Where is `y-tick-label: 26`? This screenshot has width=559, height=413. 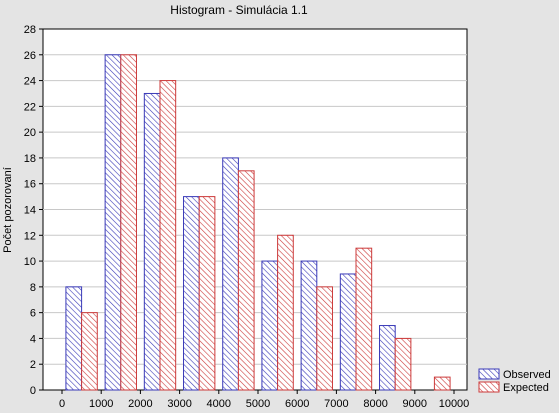
y-tick-label: 26 is located at coordinates (30, 56).